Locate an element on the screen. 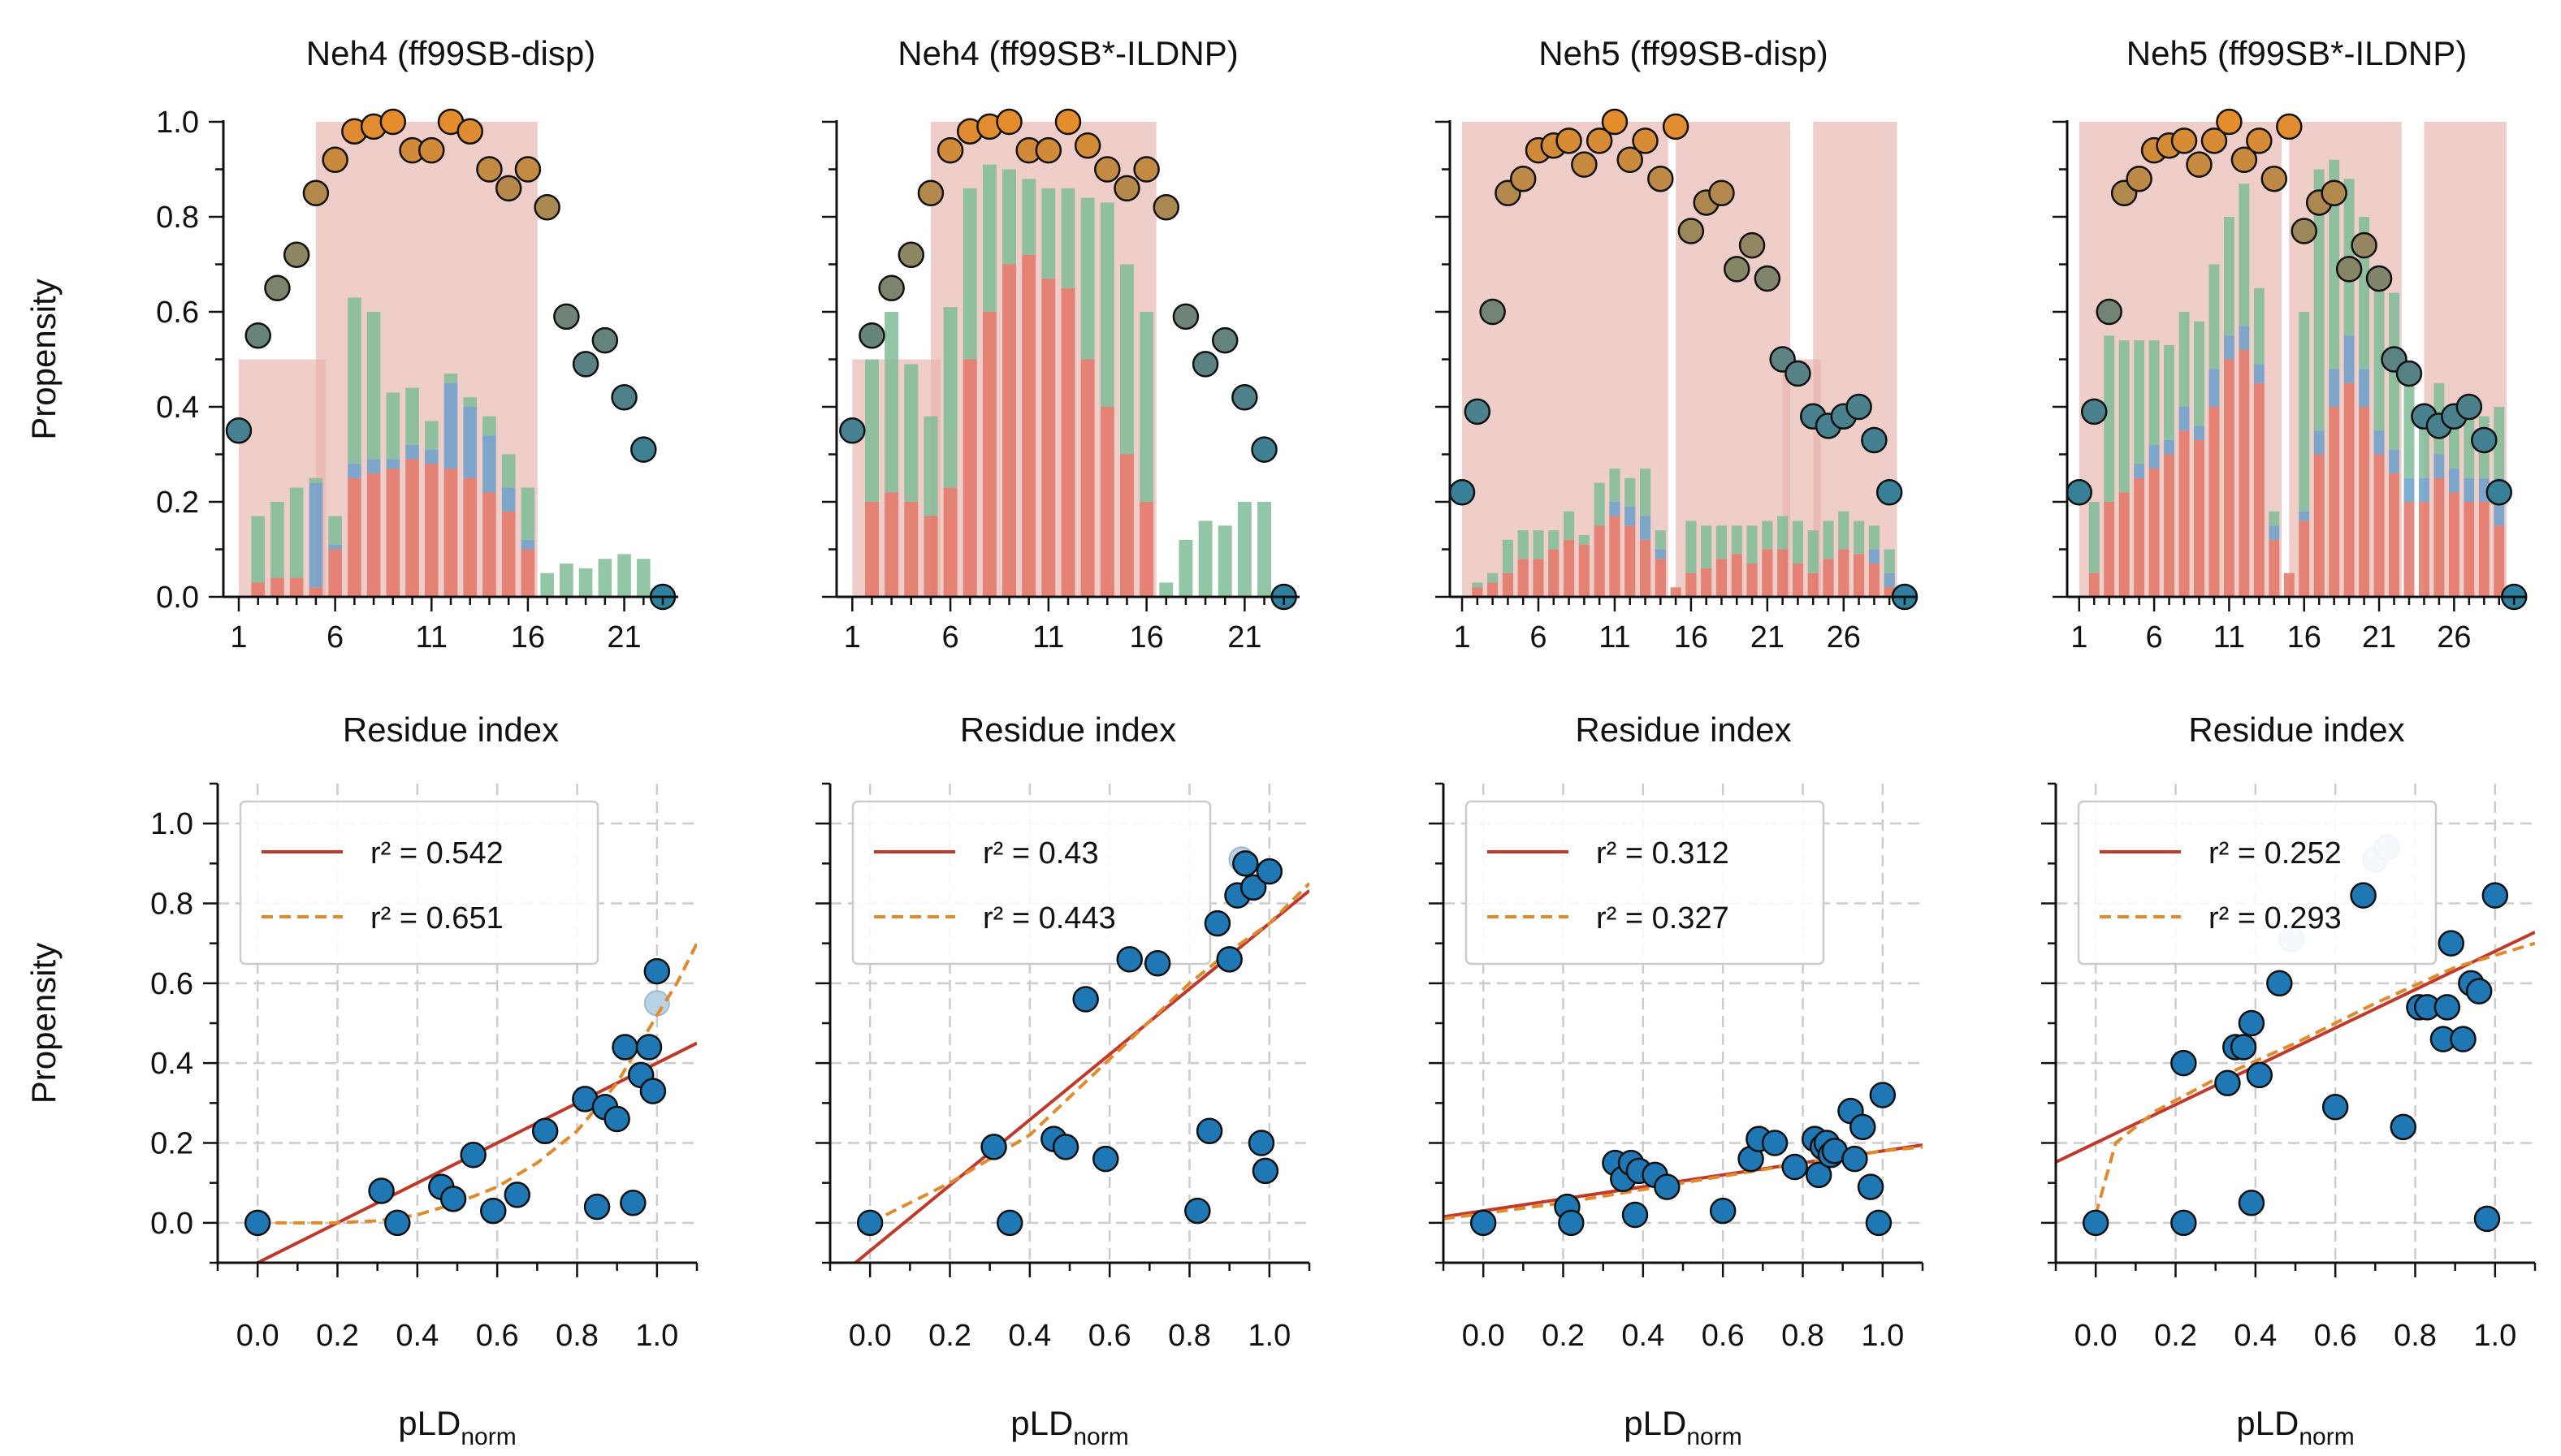 Image resolution: width=2561 pixels, height=1456 pixels. y-tick-label: 0.8 is located at coordinates (172, 905).